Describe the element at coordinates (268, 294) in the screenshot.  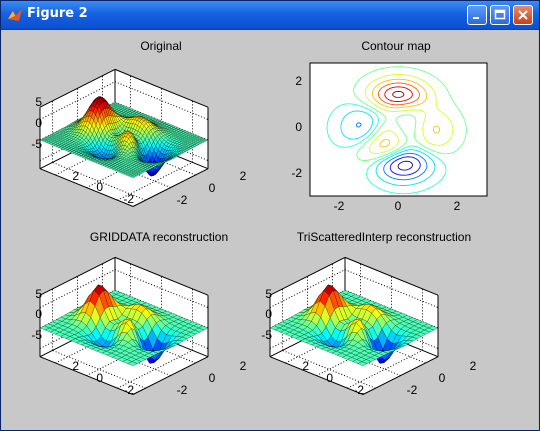
I see `ts-z-tick-5: 5` at that location.